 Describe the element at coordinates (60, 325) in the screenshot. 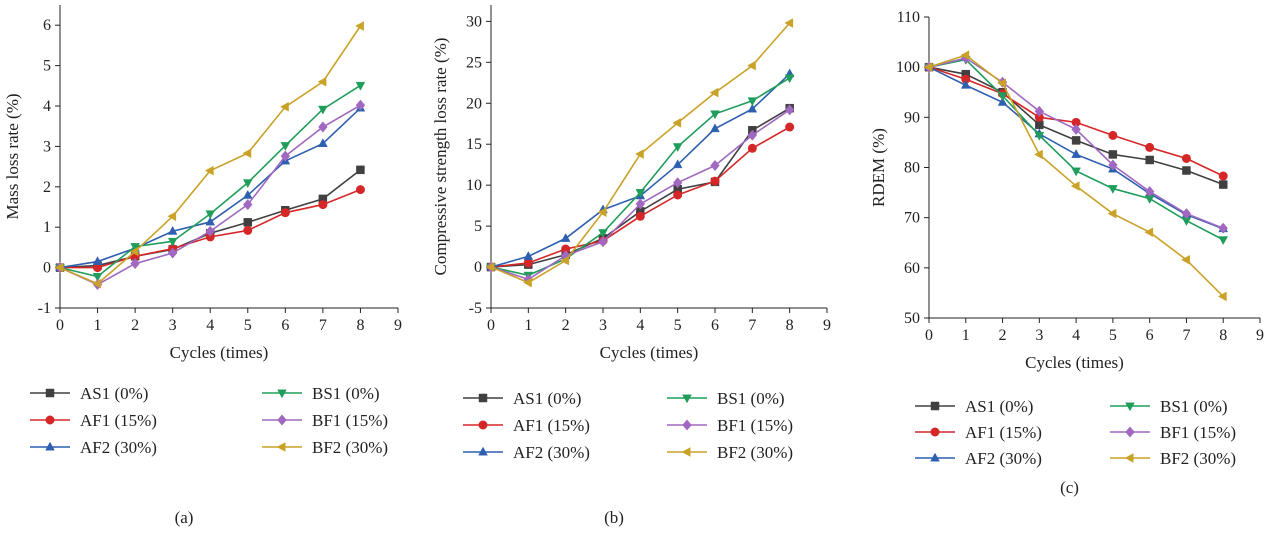

I see `x-tick-label: 0` at that location.